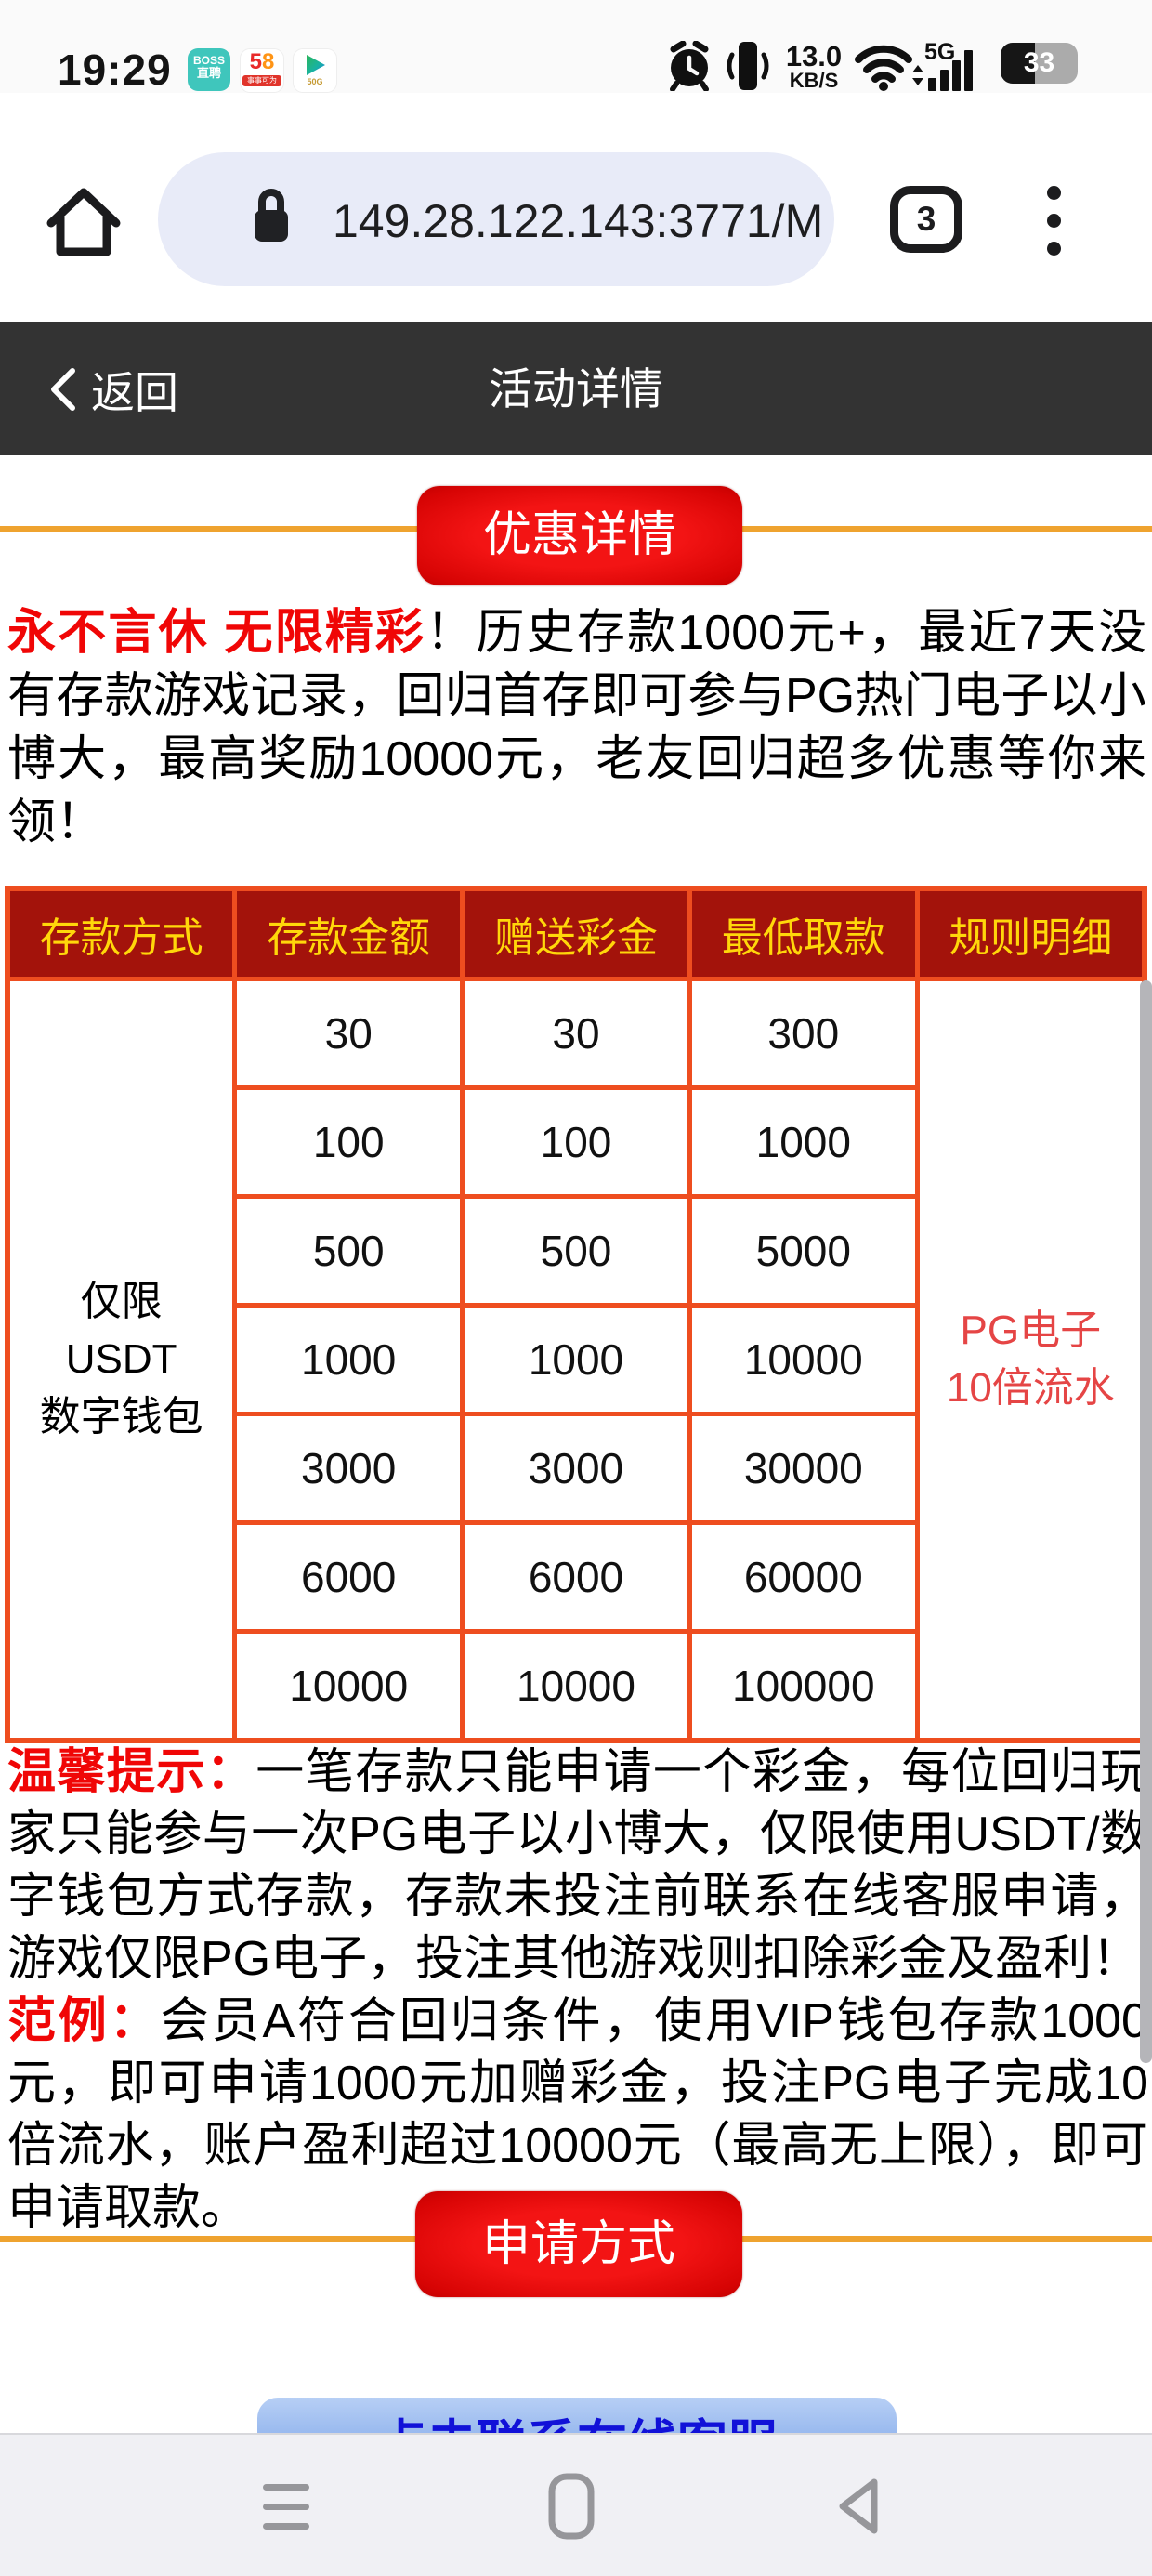 The width and height of the screenshot is (1152, 2576). Describe the element at coordinates (348, 1251) in the screenshot. I see `table-cell: 500` at that location.